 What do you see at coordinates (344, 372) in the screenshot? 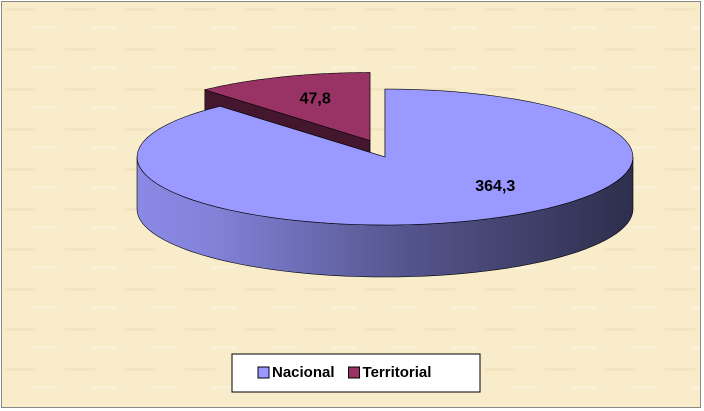
I see `legend-items: Nacional Territorial` at bounding box center [344, 372].